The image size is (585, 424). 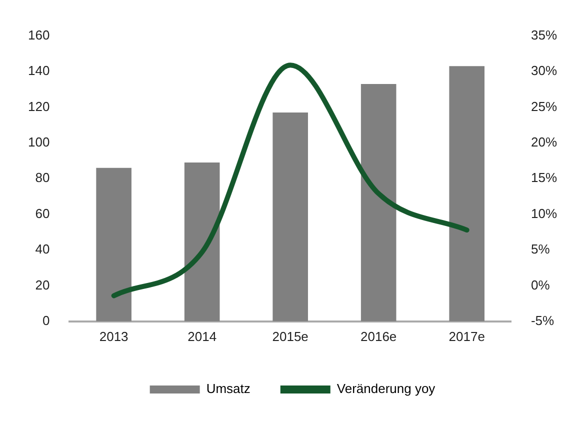 What do you see at coordinates (542, 320) in the screenshot?
I see `y2-tick-label: -5%` at bounding box center [542, 320].